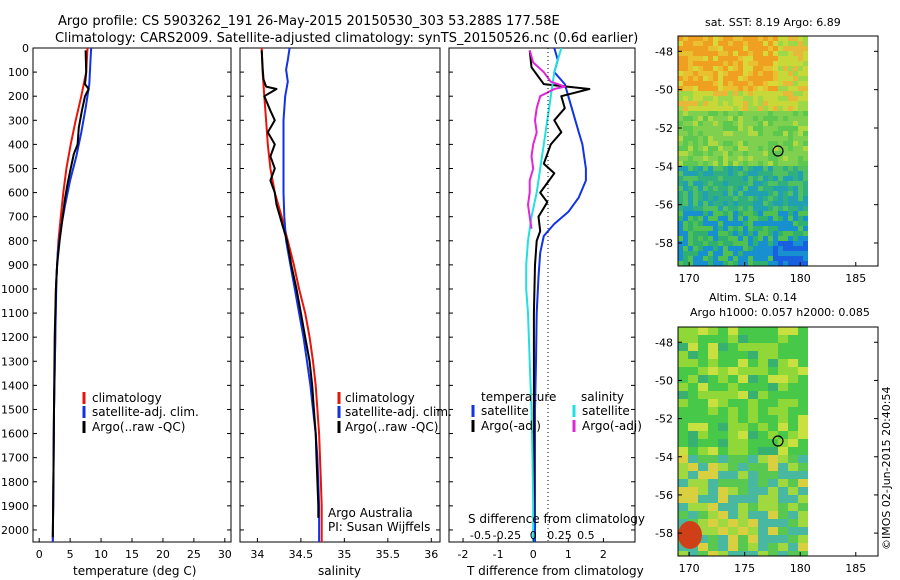 The height and width of the screenshot is (580, 900). Describe the element at coordinates (664, 533) in the screenshot. I see `map-lat-label: -58` at that location.